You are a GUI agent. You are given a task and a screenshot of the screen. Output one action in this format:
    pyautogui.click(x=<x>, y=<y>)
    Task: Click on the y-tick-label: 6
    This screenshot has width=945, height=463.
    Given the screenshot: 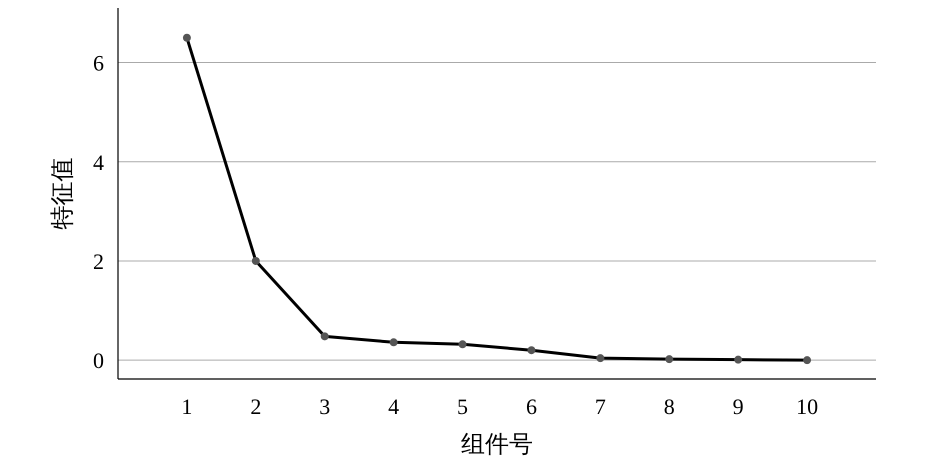 What is the action you would take?
    pyautogui.click(x=98, y=63)
    